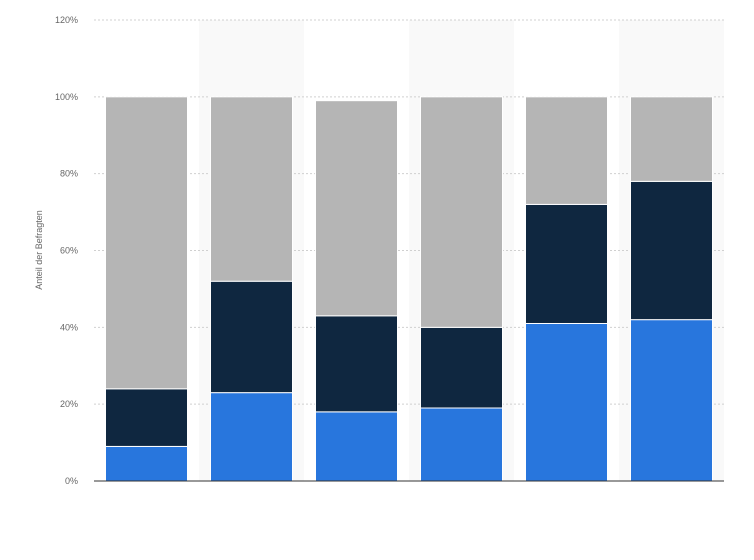 Image resolution: width=754 pixels, height=560 pixels. I want to click on y-tick-labels: 0% 20% 40% 60% 80% 100% 120%, so click(66, 250).